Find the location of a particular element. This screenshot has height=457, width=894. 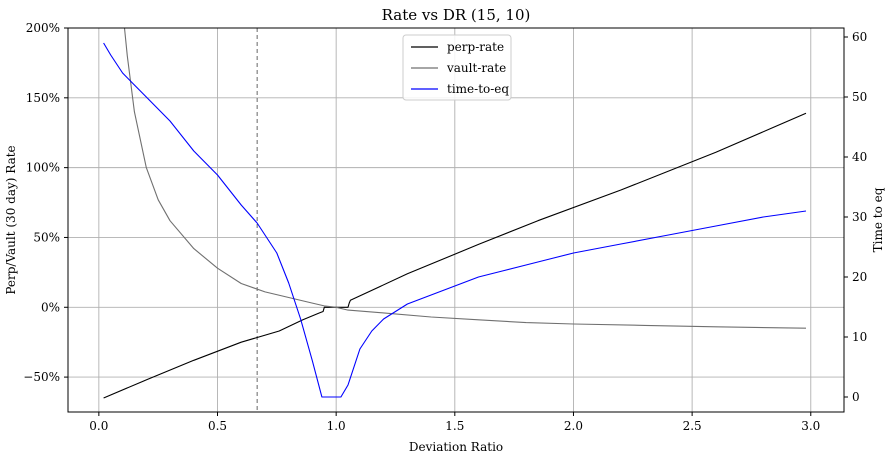

x-tick-label: 0.5 is located at coordinates (217, 426).